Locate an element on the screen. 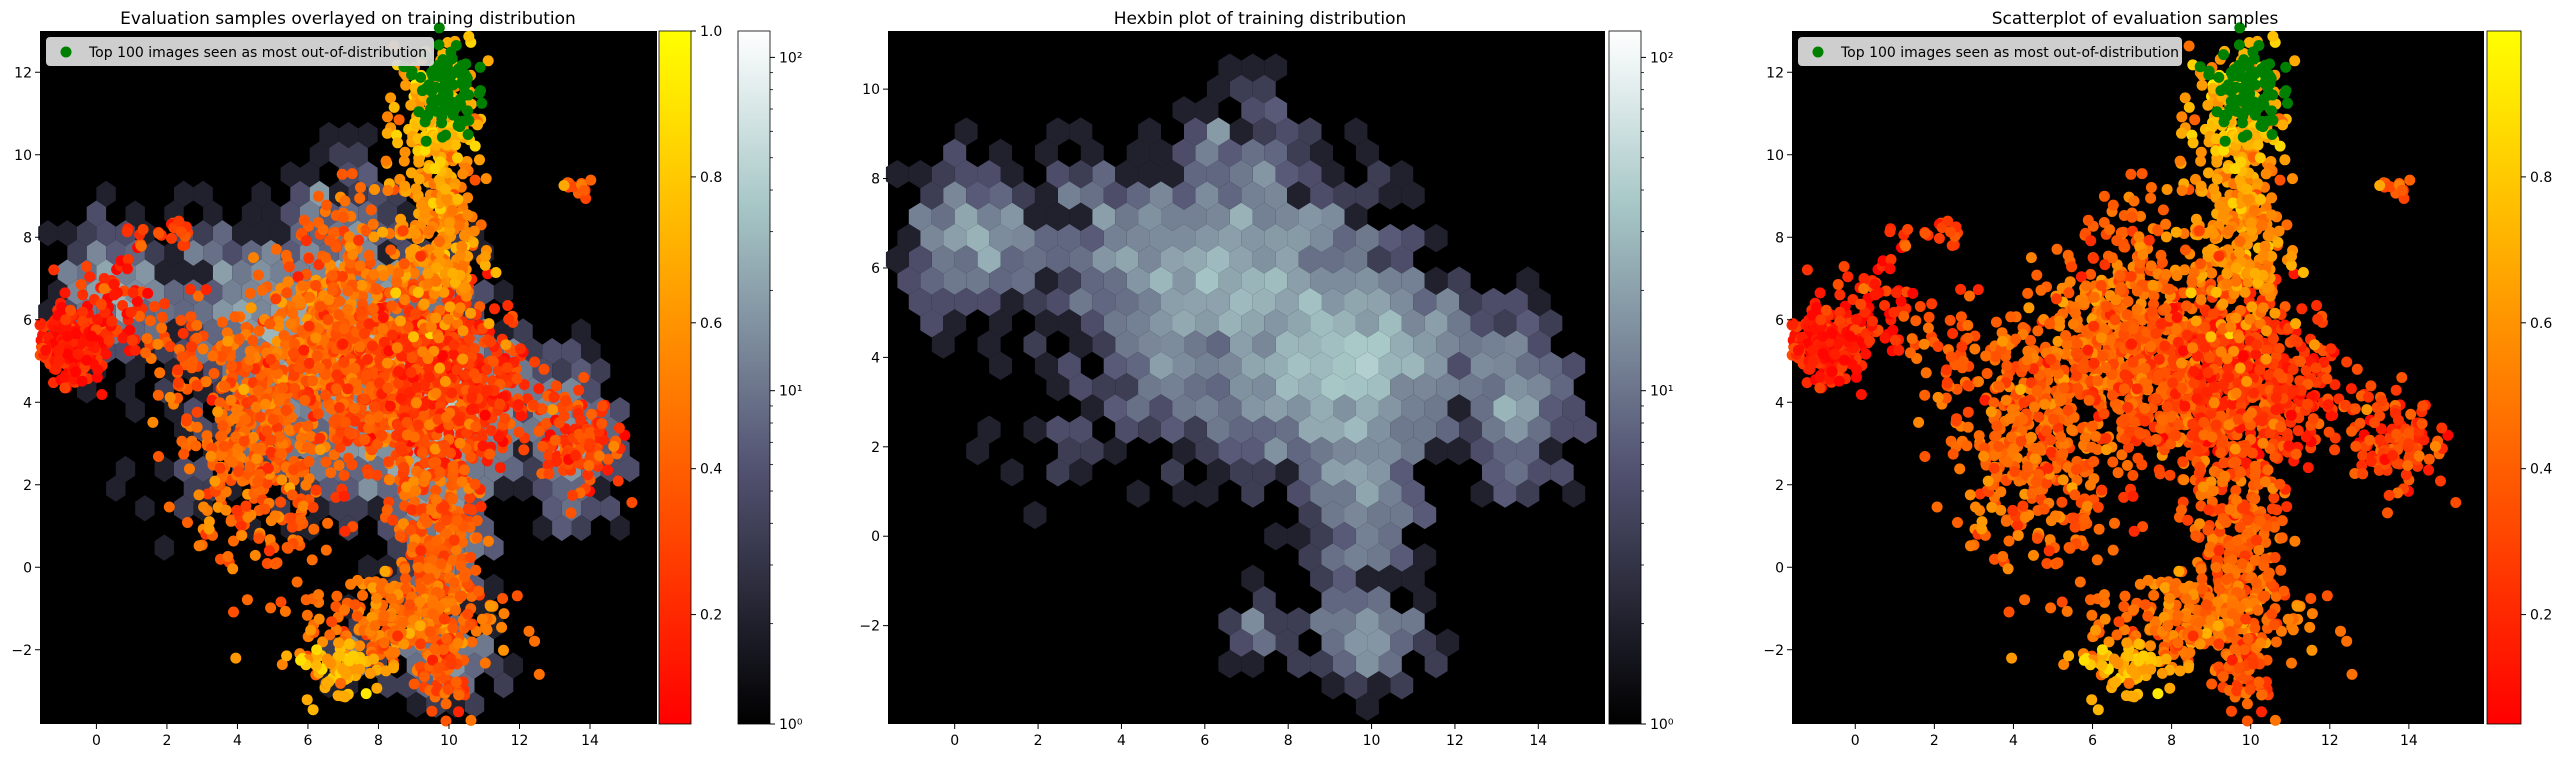 The image size is (2561, 759). colorbar-tick-label: 0.8 is located at coordinates (711, 178).